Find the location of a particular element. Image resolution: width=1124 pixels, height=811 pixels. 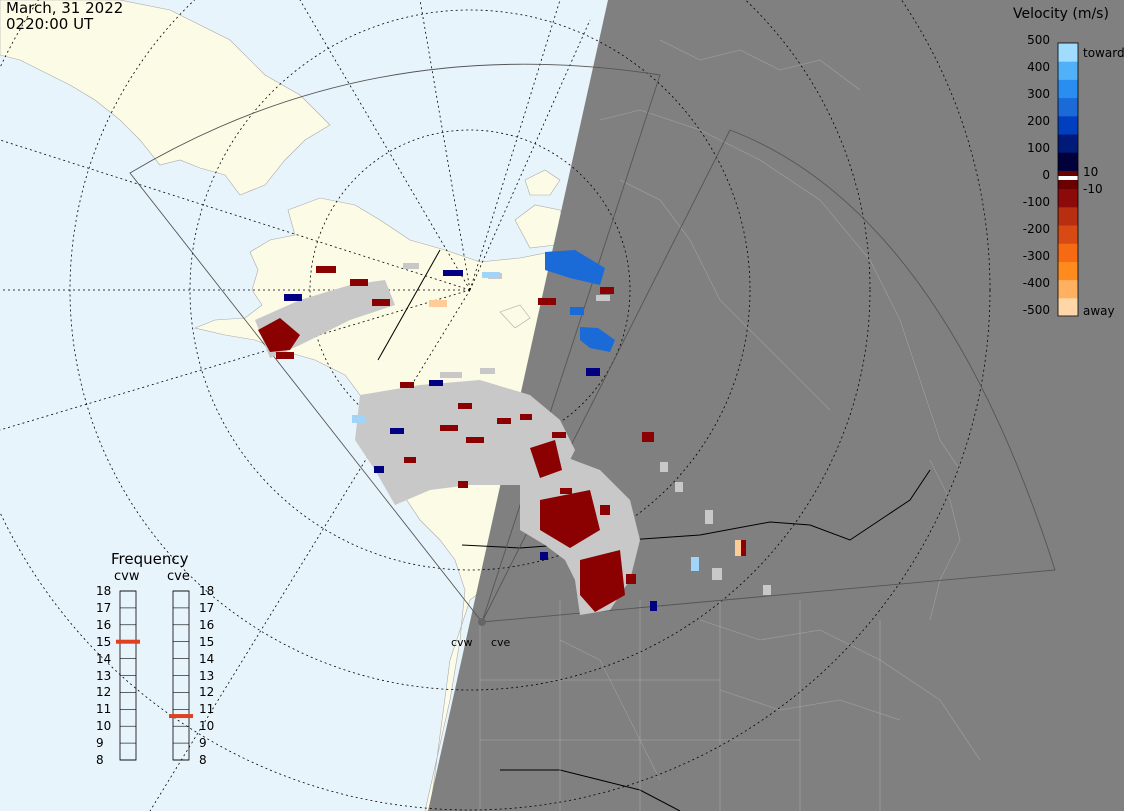

radar-label-cve: cve is located at coordinates (501, 642).